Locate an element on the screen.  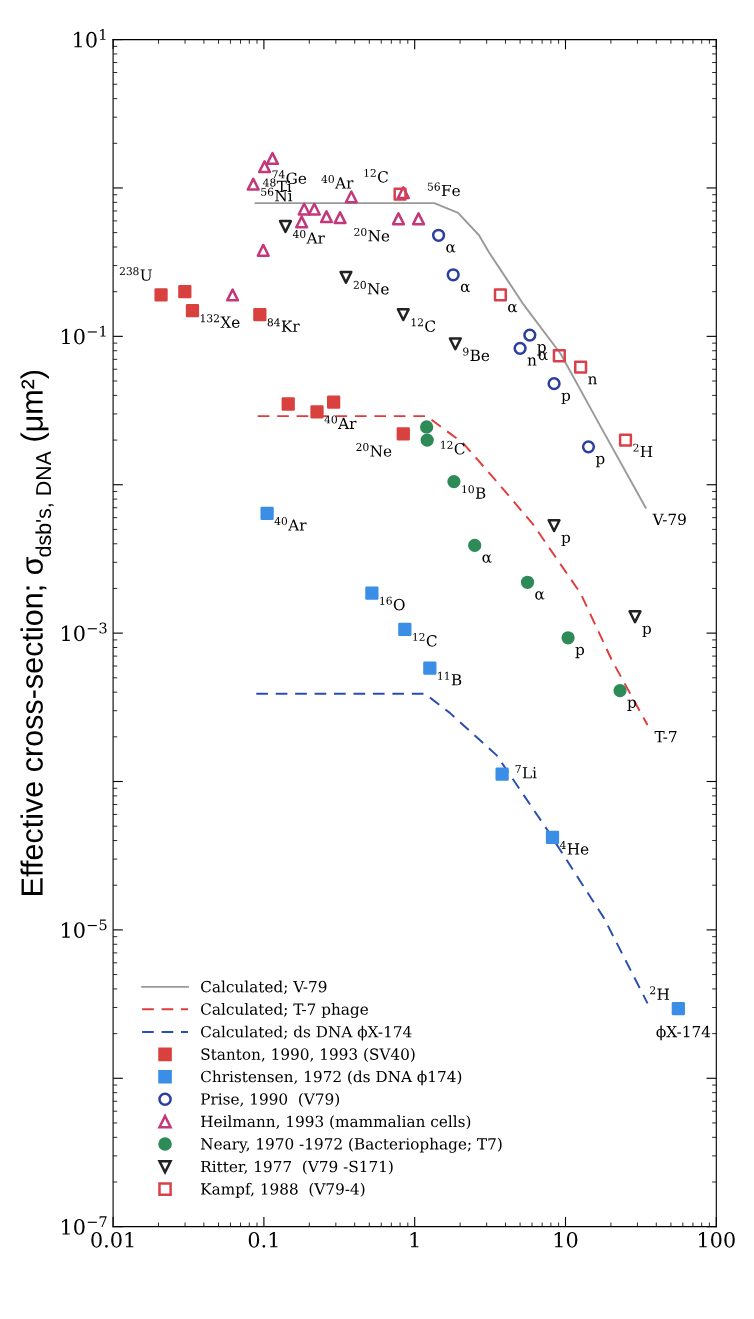
x-tick-label: 0.1 is located at coordinates (263, 1239).